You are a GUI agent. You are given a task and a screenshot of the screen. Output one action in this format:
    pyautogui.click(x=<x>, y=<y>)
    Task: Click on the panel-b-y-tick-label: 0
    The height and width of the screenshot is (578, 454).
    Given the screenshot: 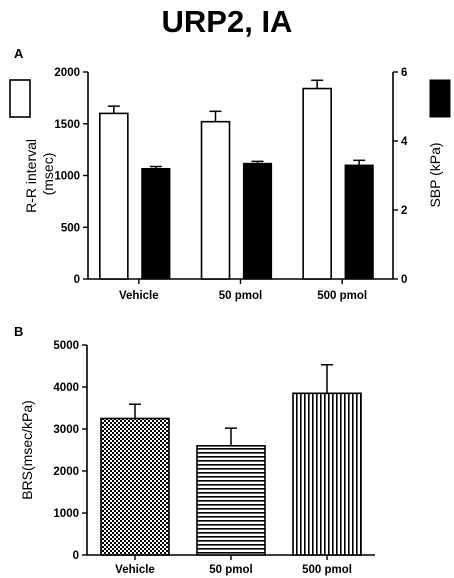 What is the action you would take?
    pyautogui.click(x=76, y=556)
    